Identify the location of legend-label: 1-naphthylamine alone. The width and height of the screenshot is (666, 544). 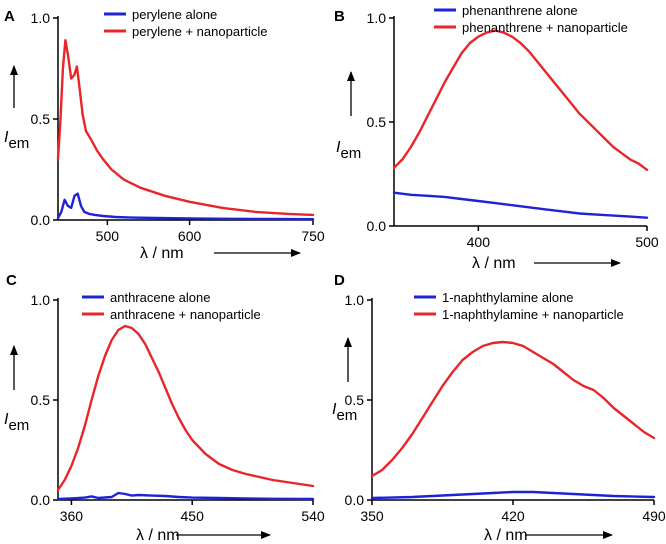
(508, 297).